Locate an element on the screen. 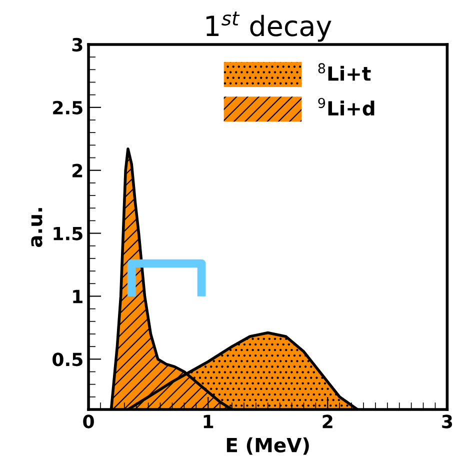 This screenshot has width=454, height=468. y-tick-label: 1.5 is located at coordinates (68, 233).